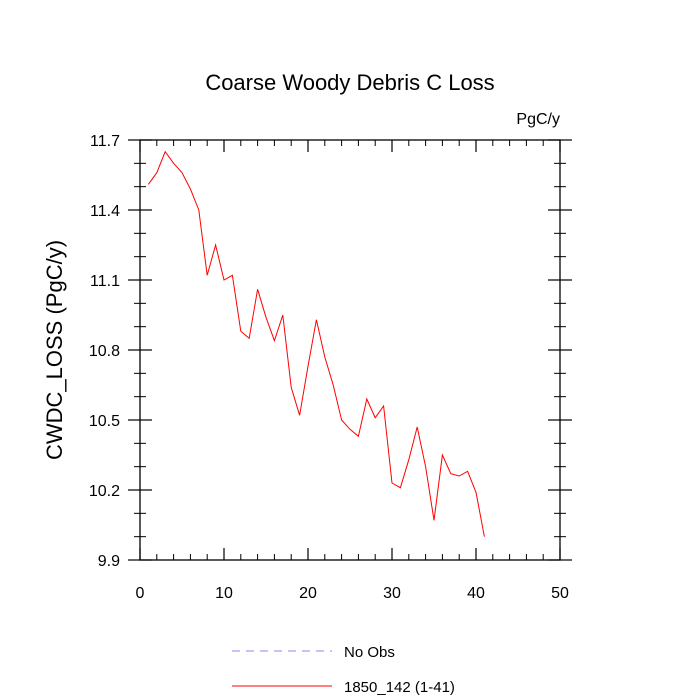 This screenshot has height=700, width=700. I want to click on y-tick-label: 11.1, so click(105, 281).